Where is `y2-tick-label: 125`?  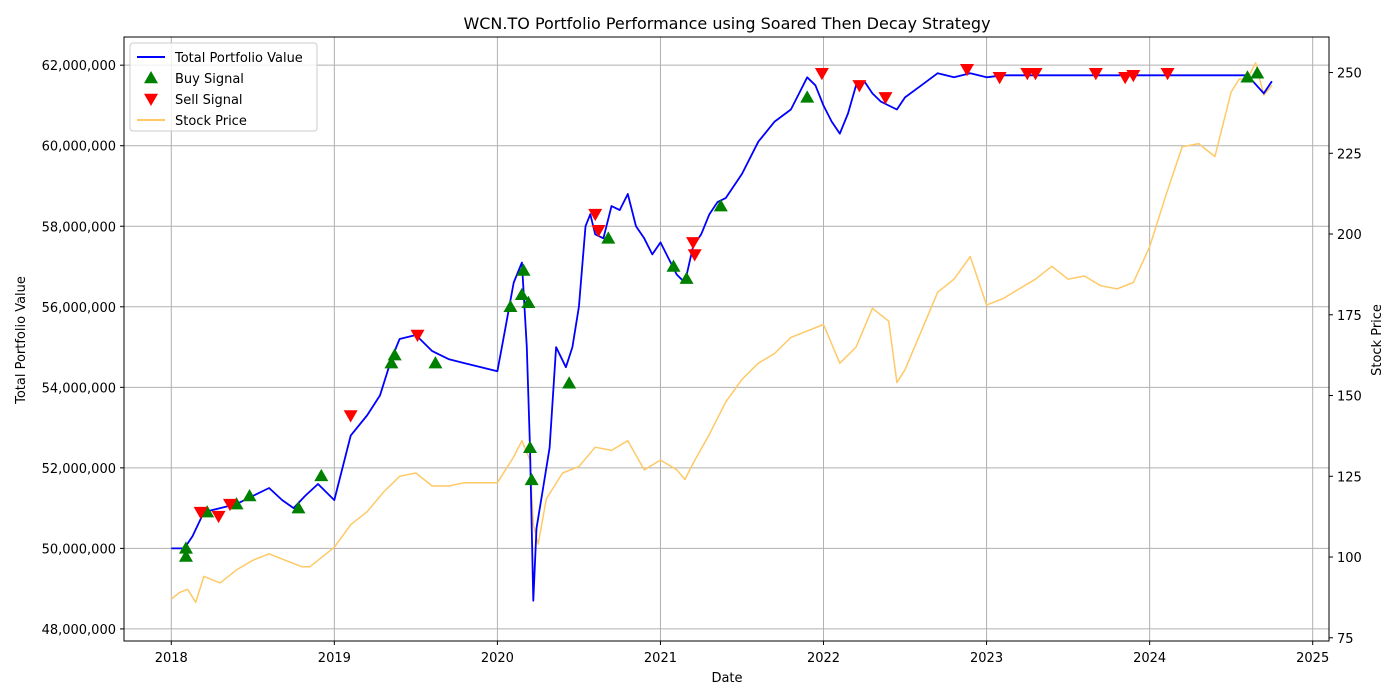 y2-tick-label: 125 is located at coordinates (1349, 477).